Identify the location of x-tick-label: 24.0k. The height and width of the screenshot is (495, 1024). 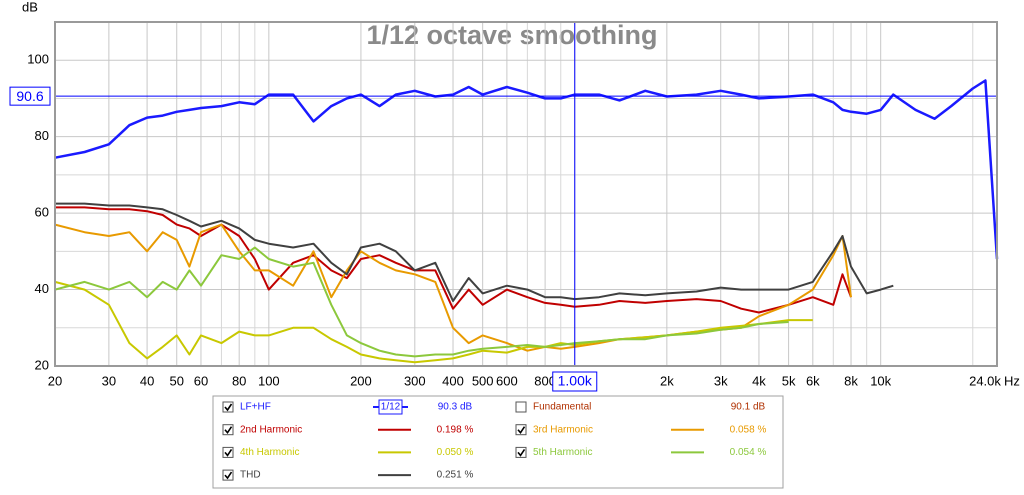
(985, 380).